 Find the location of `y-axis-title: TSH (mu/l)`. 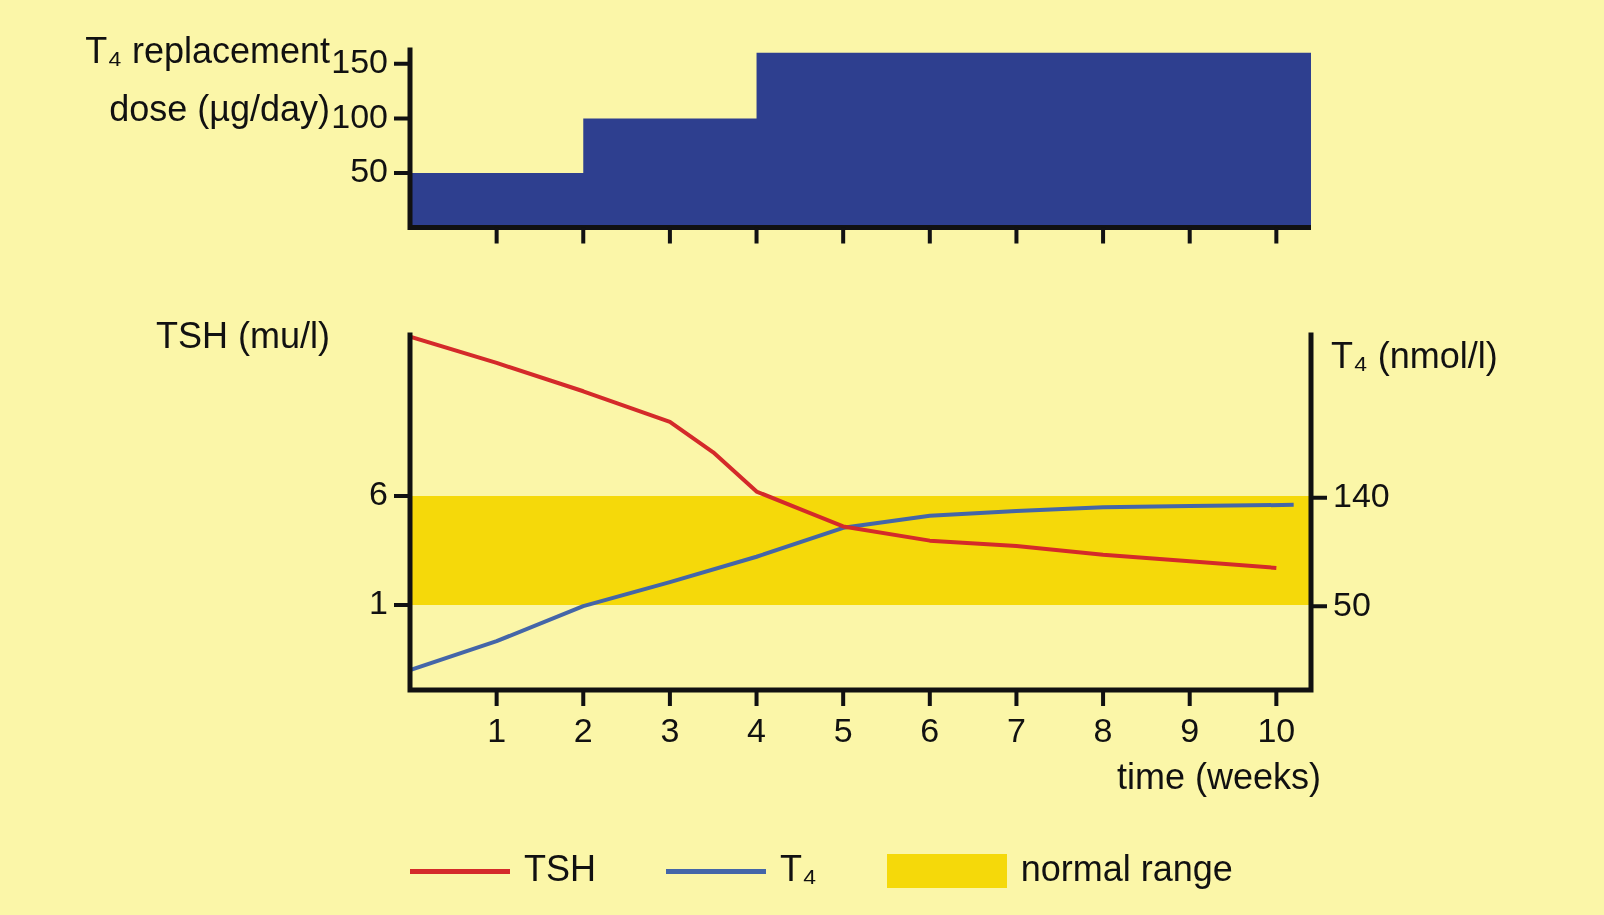

y-axis-title: TSH (mu/l) is located at coordinates (242, 336).